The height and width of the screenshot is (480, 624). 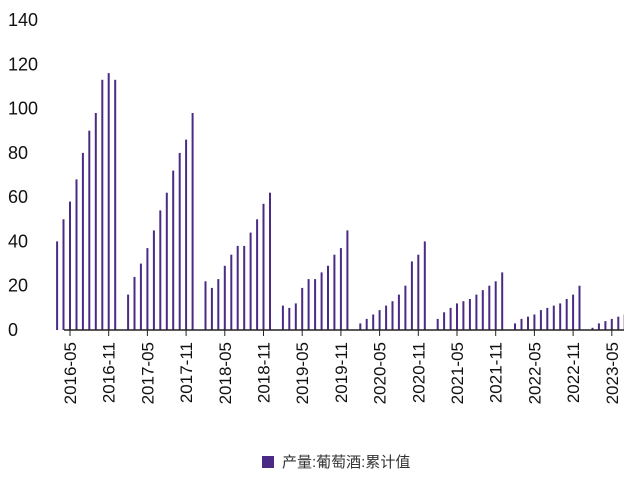 What do you see at coordinates (380, 373) in the screenshot?
I see `x-tick-label: 2020-05` at bounding box center [380, 373].